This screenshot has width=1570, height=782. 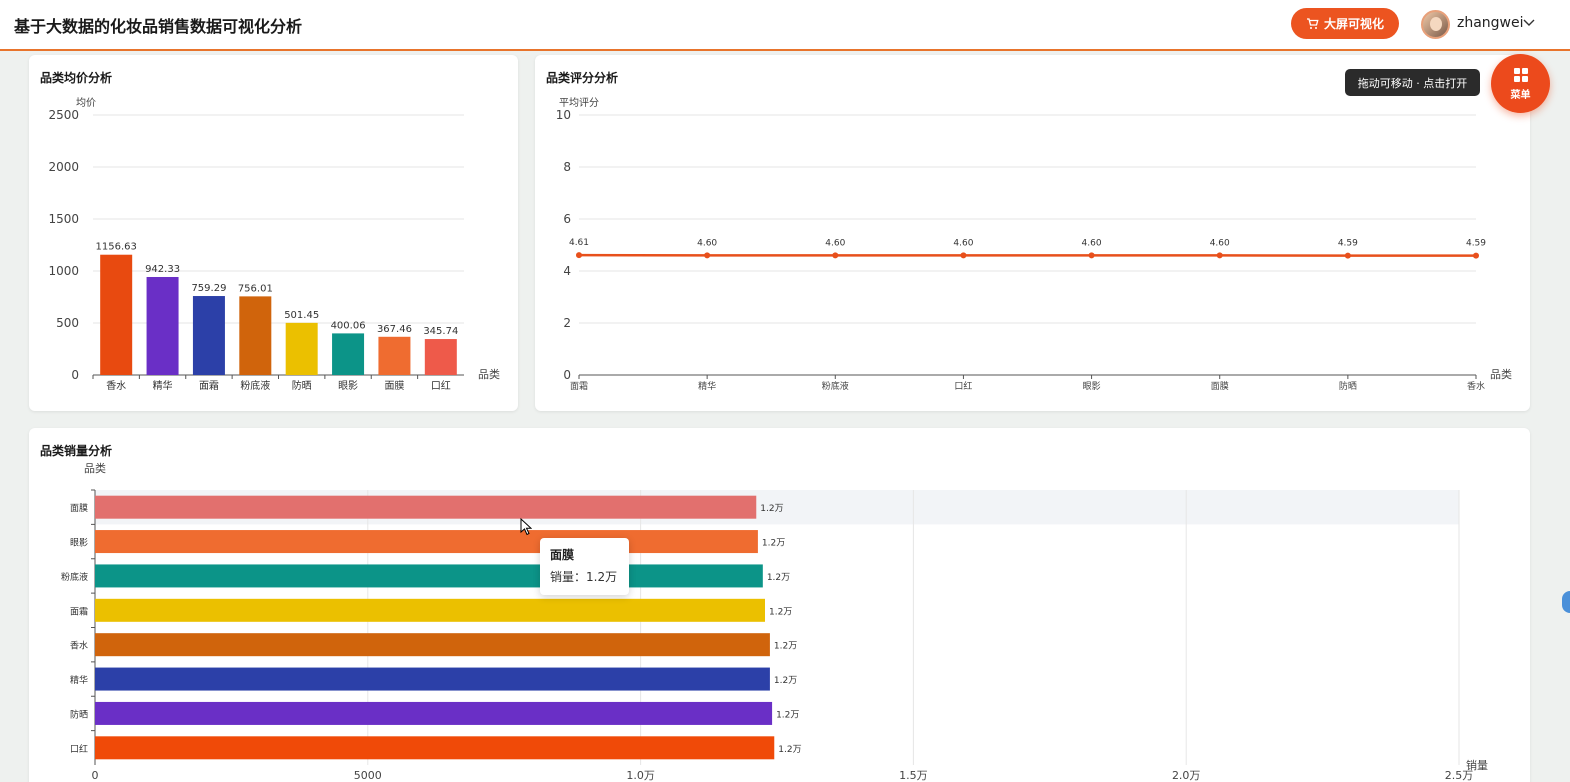 What do you see at coordinates (209, 386) in the screenshot?
I see `x-tick-label: 面霜` at bounding box center [209, 386].